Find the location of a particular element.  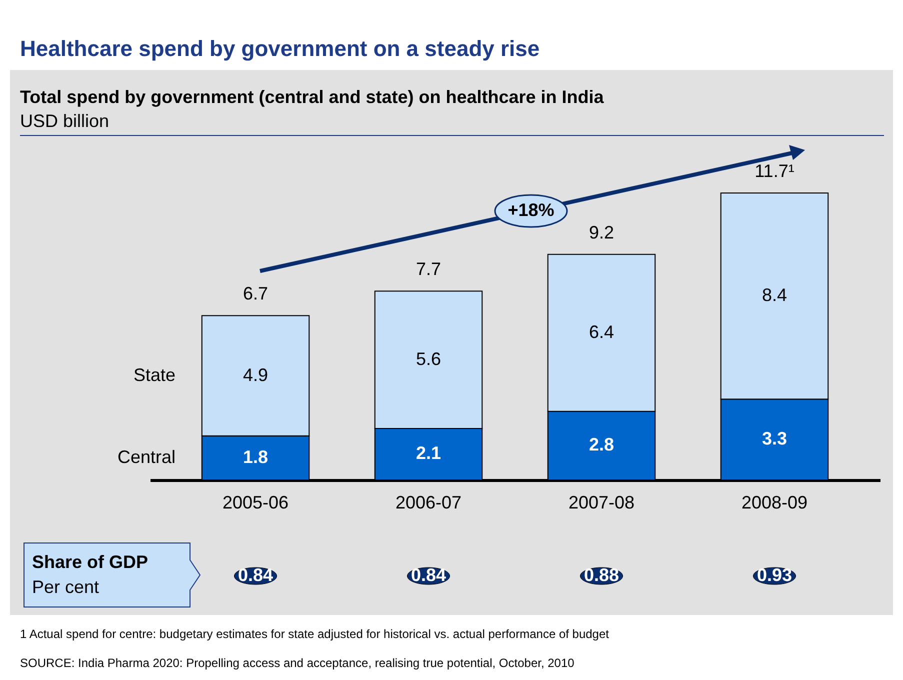

total-label: 7.7 is located at coordinates (429, 269).